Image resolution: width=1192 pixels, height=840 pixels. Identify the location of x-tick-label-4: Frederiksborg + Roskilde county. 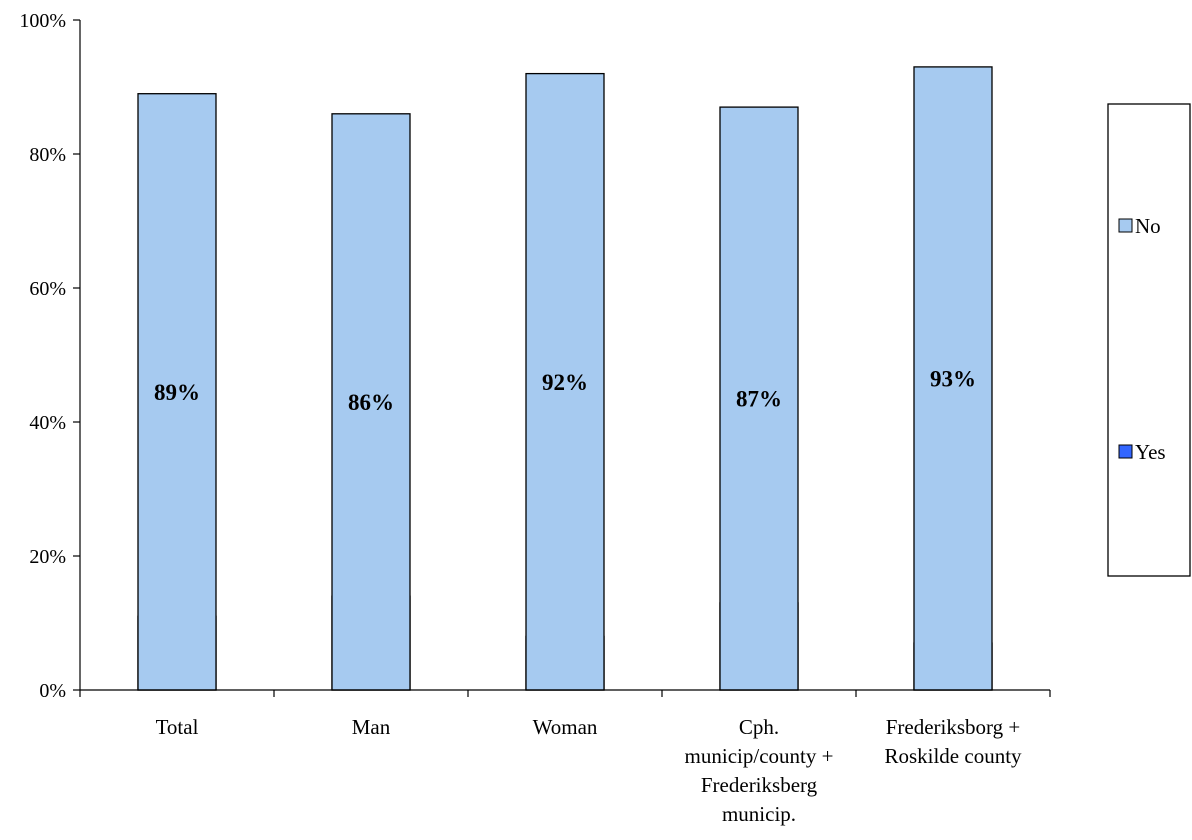
(953, 741).